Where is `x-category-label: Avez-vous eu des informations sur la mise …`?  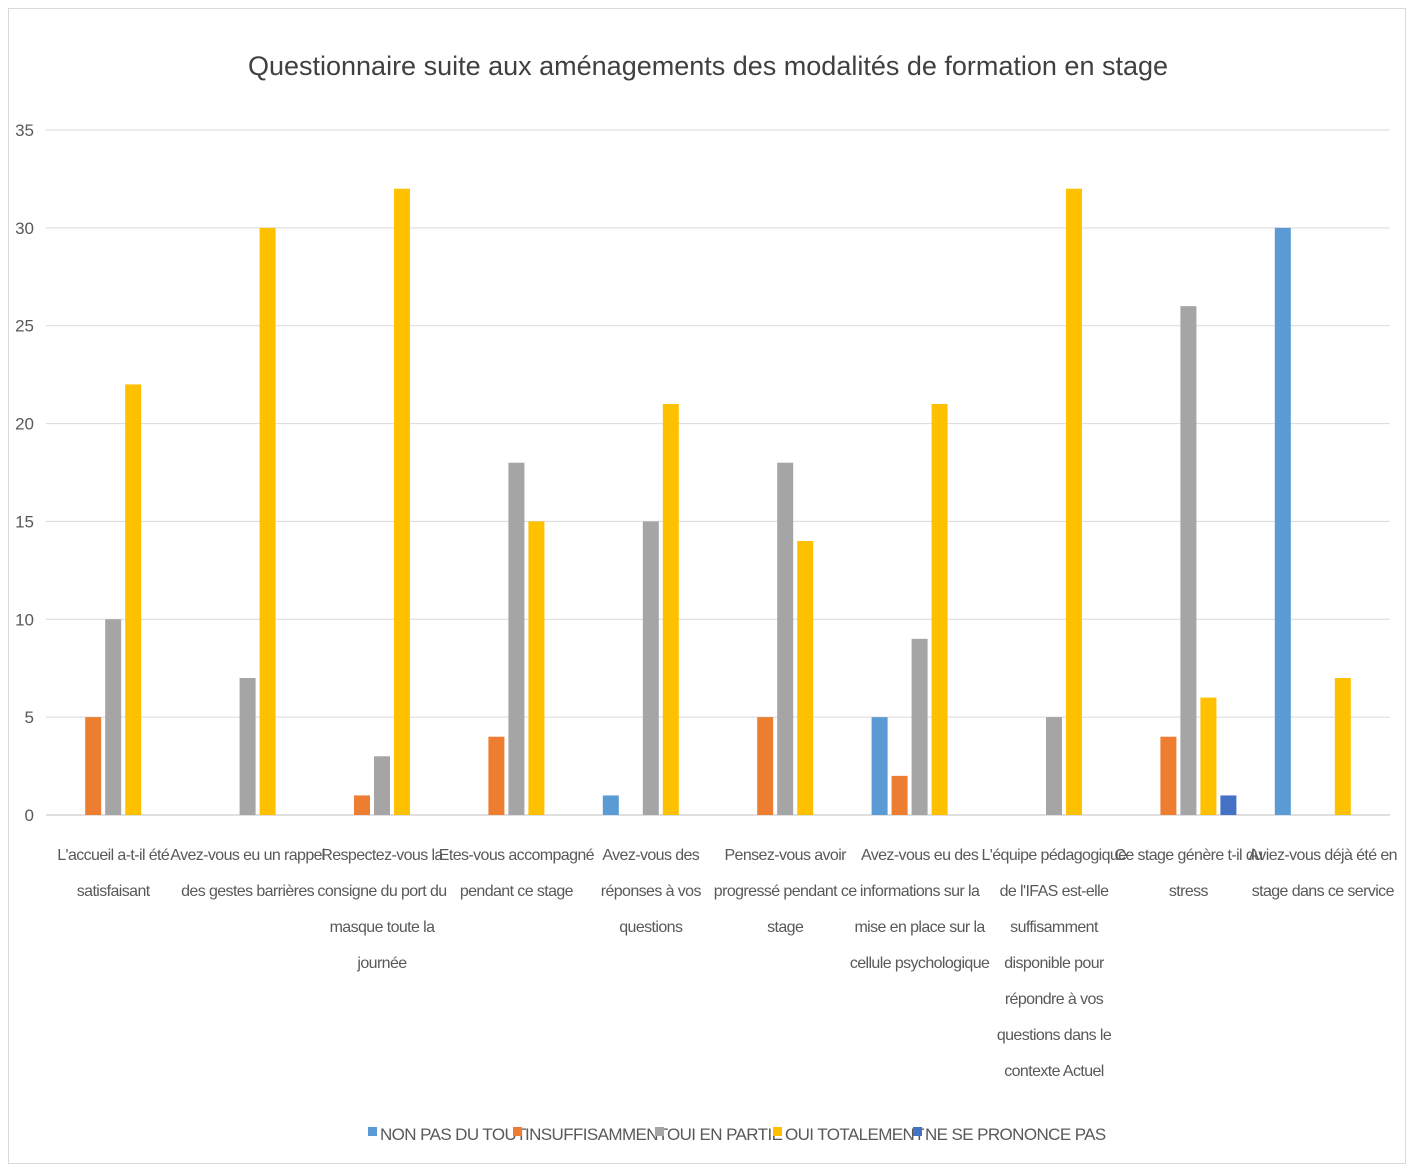
x-category-label: Avez-vous eu des informations sur la mise … is located at coordinates (920, 909).